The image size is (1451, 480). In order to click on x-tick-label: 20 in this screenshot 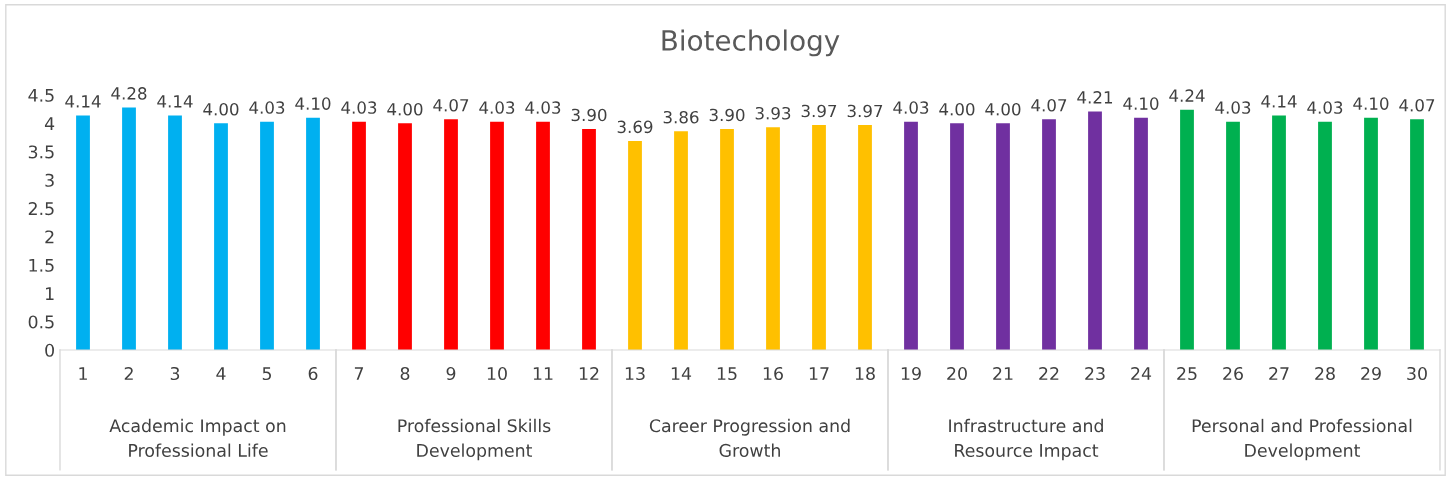, I will do `click(957, 373)`.